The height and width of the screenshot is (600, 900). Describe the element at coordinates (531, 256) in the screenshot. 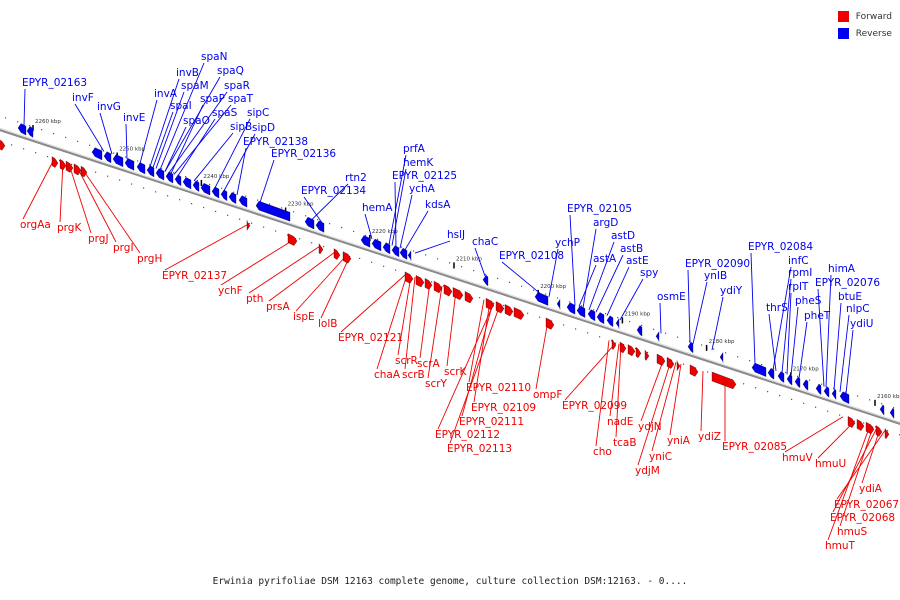

I see `gene-label-epyr_02108: EPYR_02108` at that location.